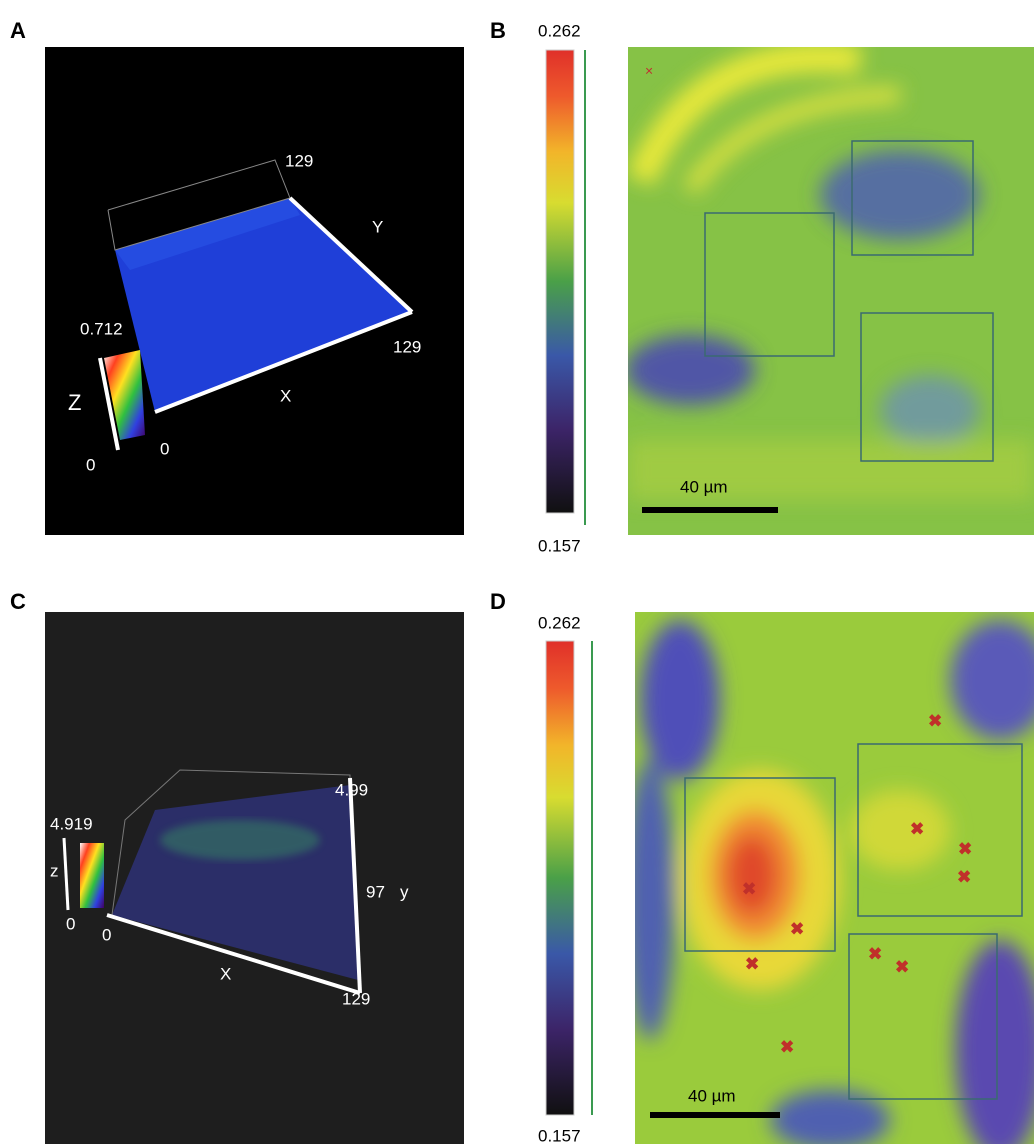 The width and height of the screenshot is (1034, 1144). I want to click on panel-label: D, so click(498, 601).